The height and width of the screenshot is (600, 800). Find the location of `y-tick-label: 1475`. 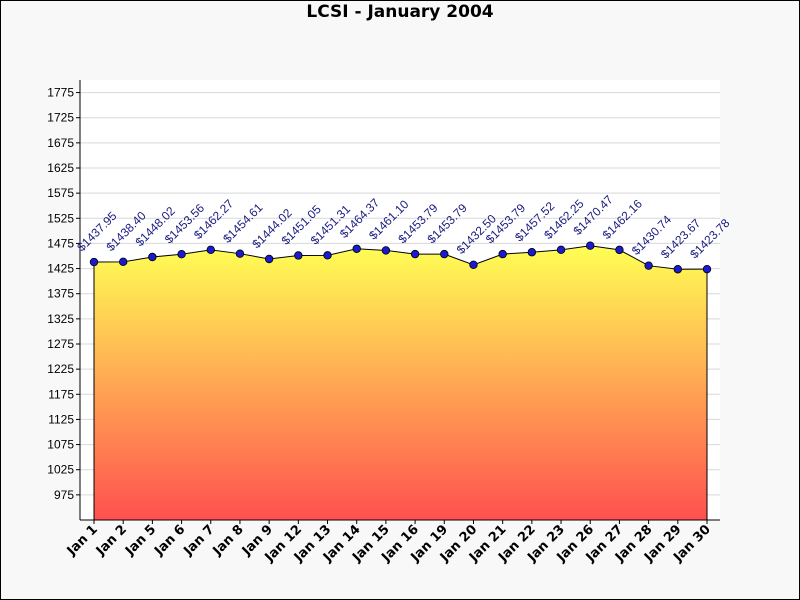

y-tick-label: 1475 is located at coordinates (60, 243).